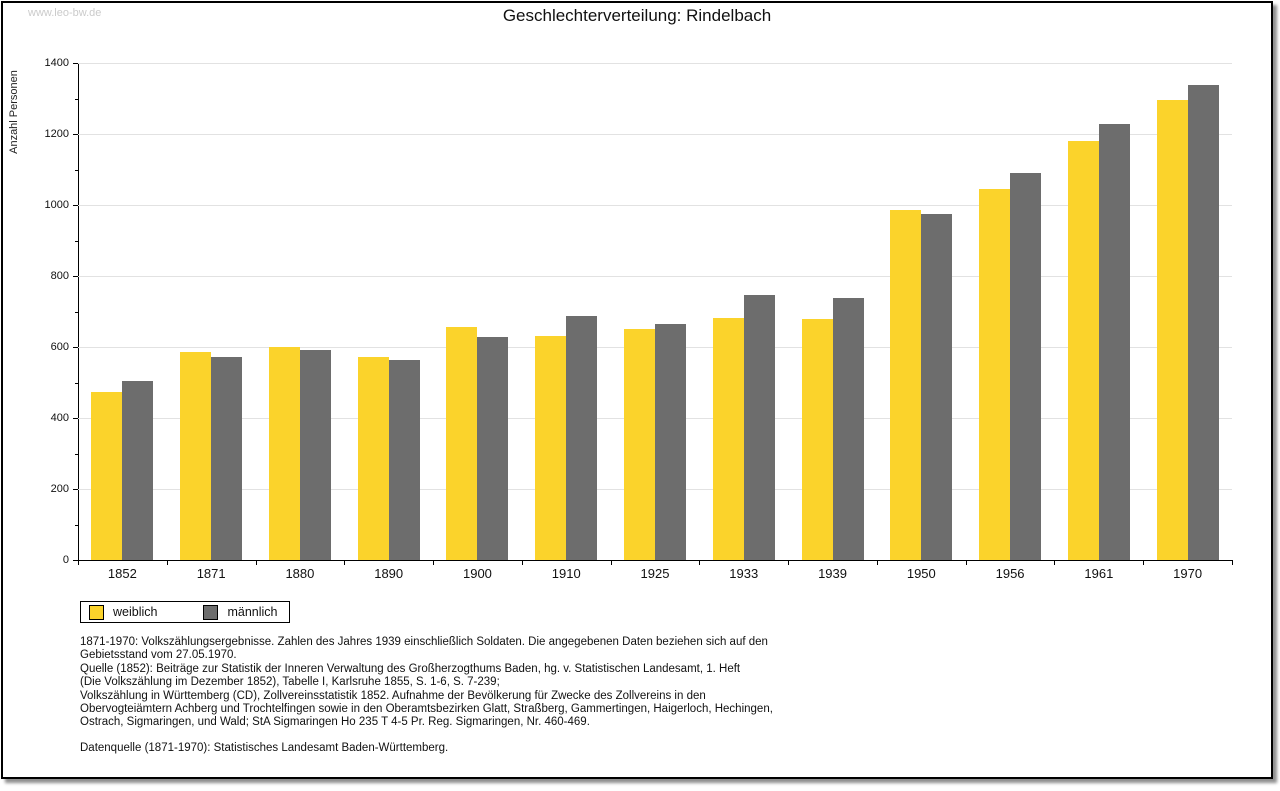 This screenshot has height=791, width=1280. What do you see at coordinates (122, 573) in the screenshot?
I see `x-label-1852: 1852` at bounding box center [122, 573].